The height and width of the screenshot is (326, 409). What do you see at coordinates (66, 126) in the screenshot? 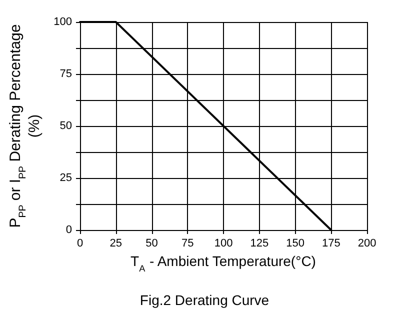
I see `y-tick-label: 50` at bounding box center [66, 126].